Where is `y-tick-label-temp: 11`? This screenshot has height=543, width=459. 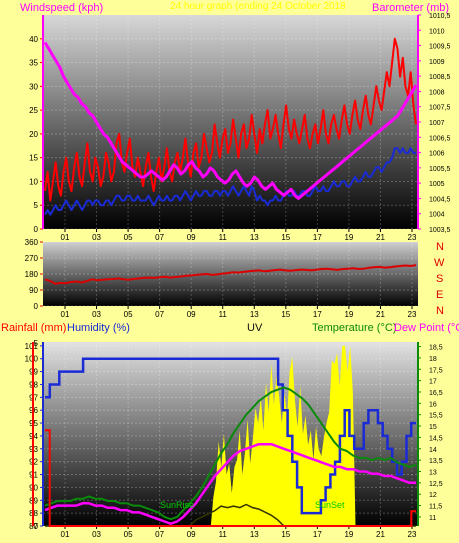
y-tick-label-temp: 11 is located at coordinates (432, 518).